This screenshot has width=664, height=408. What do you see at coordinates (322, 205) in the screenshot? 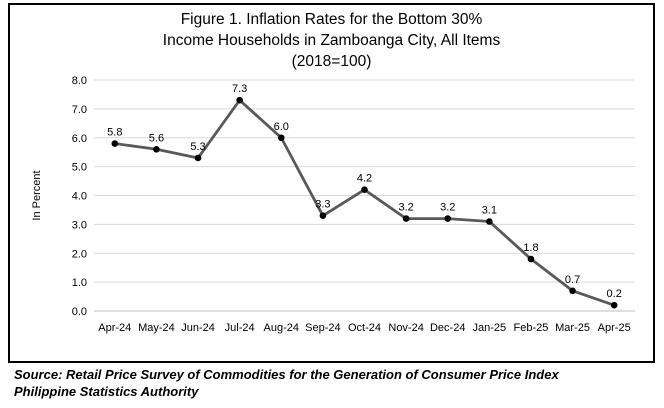
I see `data-label: 3.3` at bounding box center [322, 205].